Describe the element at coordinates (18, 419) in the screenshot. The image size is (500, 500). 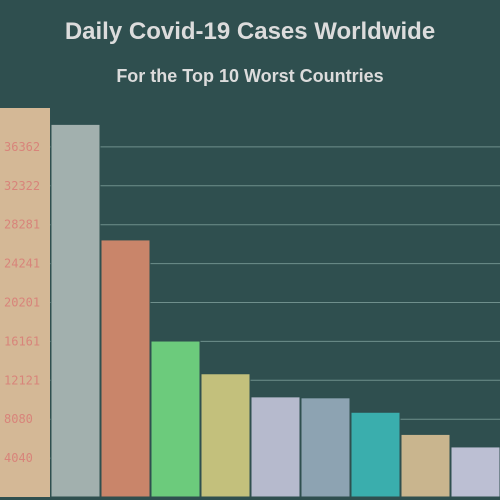
I see `y-tick-label: 8080` at that location.